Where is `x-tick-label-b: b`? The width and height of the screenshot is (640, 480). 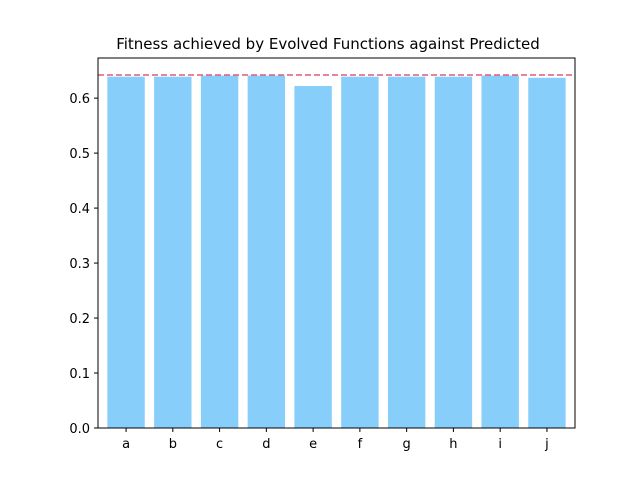 x-tick-label-b: b is located at coordinates (173, 444).